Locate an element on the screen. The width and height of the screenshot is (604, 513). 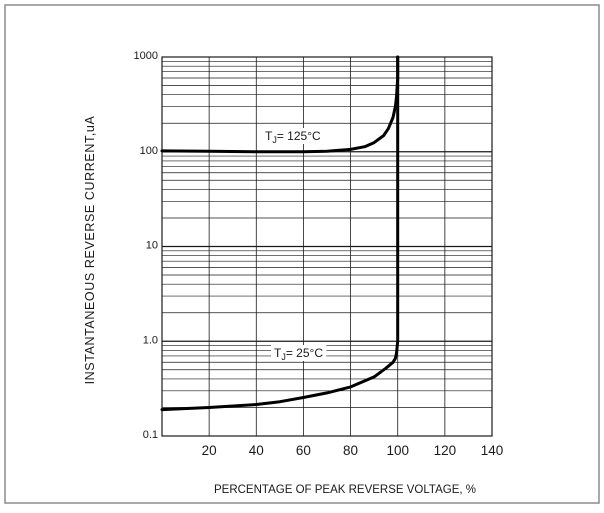
x-tick-label: 140 is located at coordinates (492, 450).